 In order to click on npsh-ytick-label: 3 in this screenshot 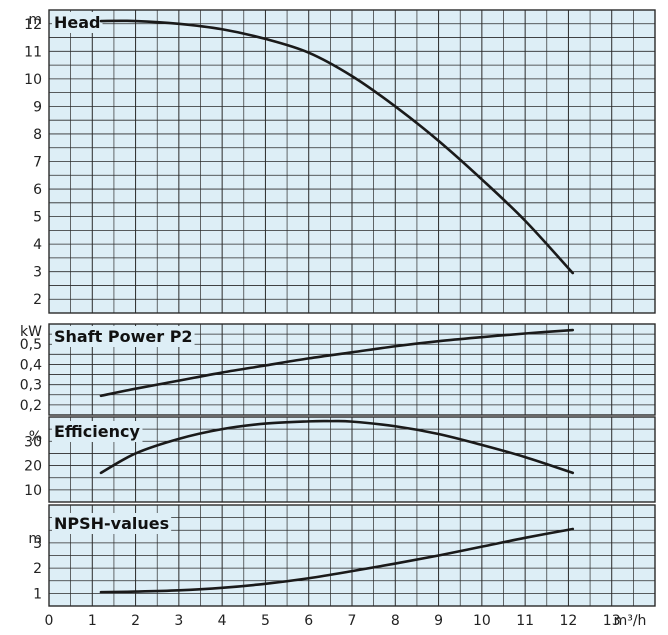, I will do `click(37, 544)`.